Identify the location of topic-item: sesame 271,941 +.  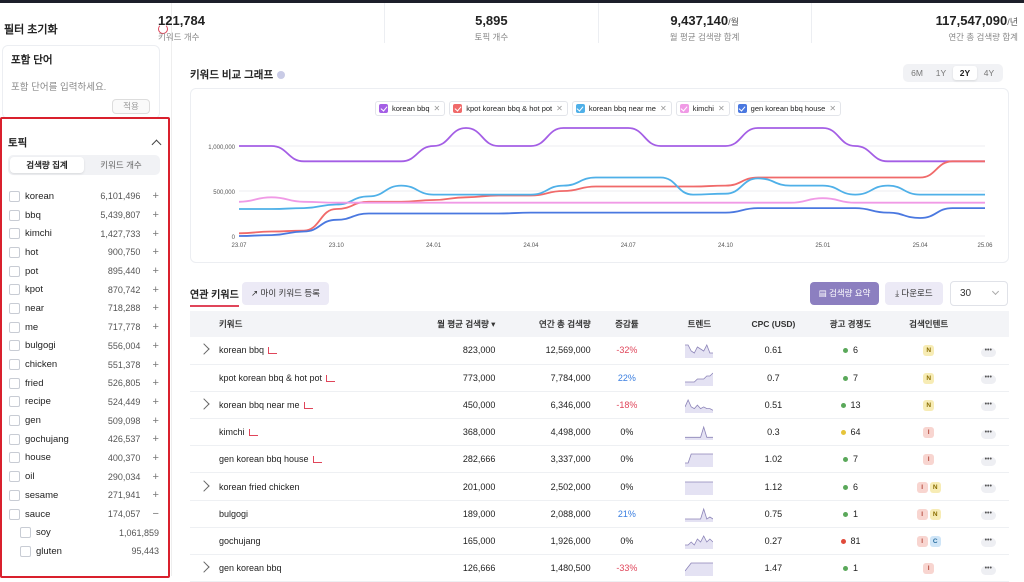
(84, 495).